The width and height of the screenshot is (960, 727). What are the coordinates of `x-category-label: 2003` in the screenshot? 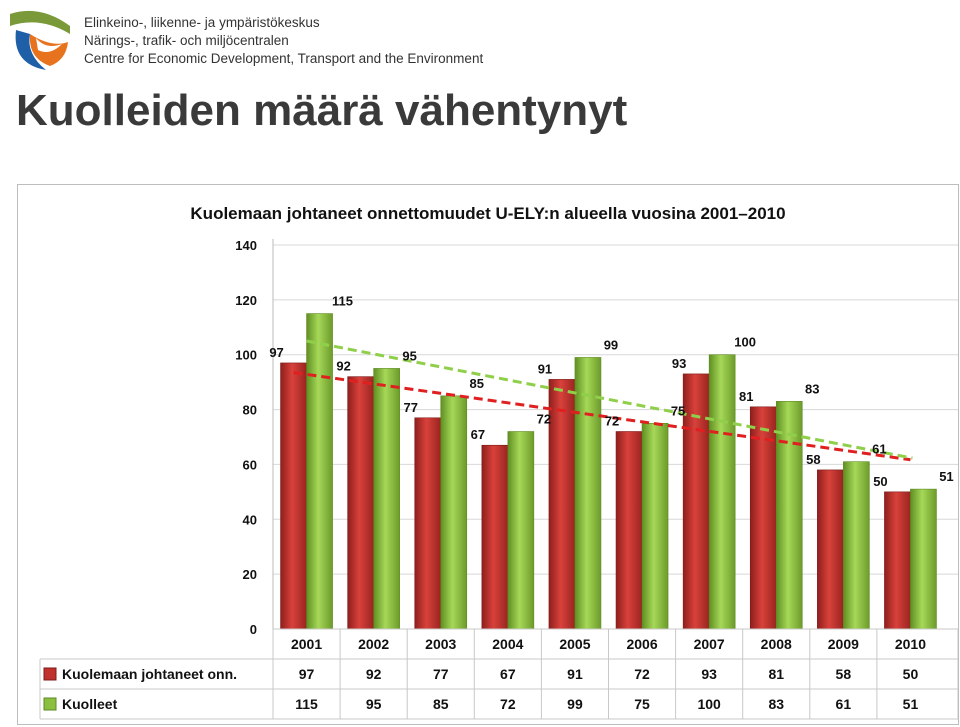 It's located at (440, 644).